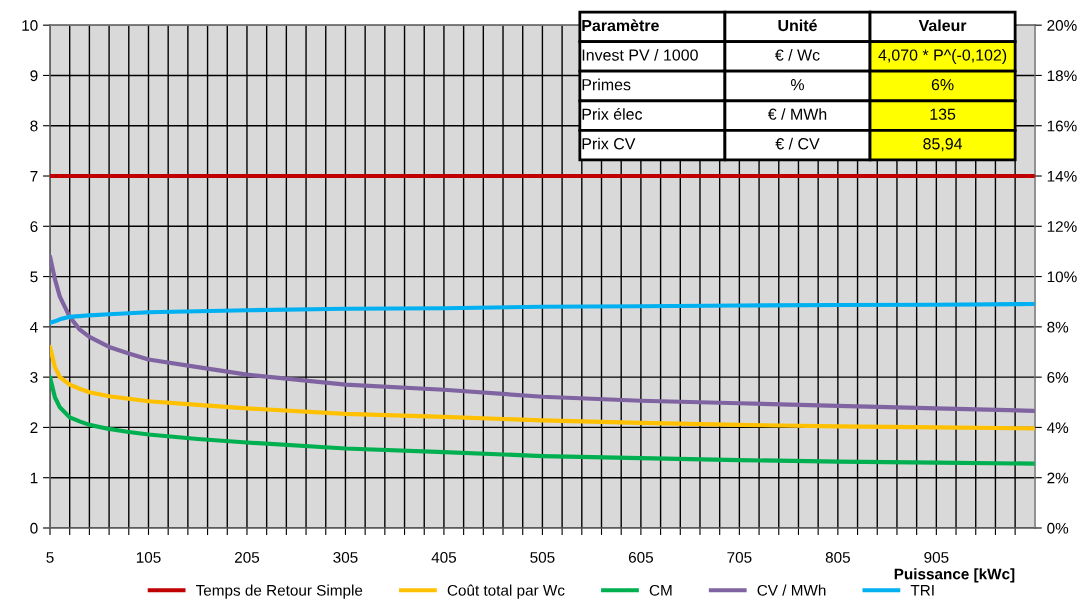 This screenshot has height=608, width=1087. What do you see at coordinates (34, 126) in the screenshot?
I see `y-tick-label: 8` at bounding box center [34, 126].